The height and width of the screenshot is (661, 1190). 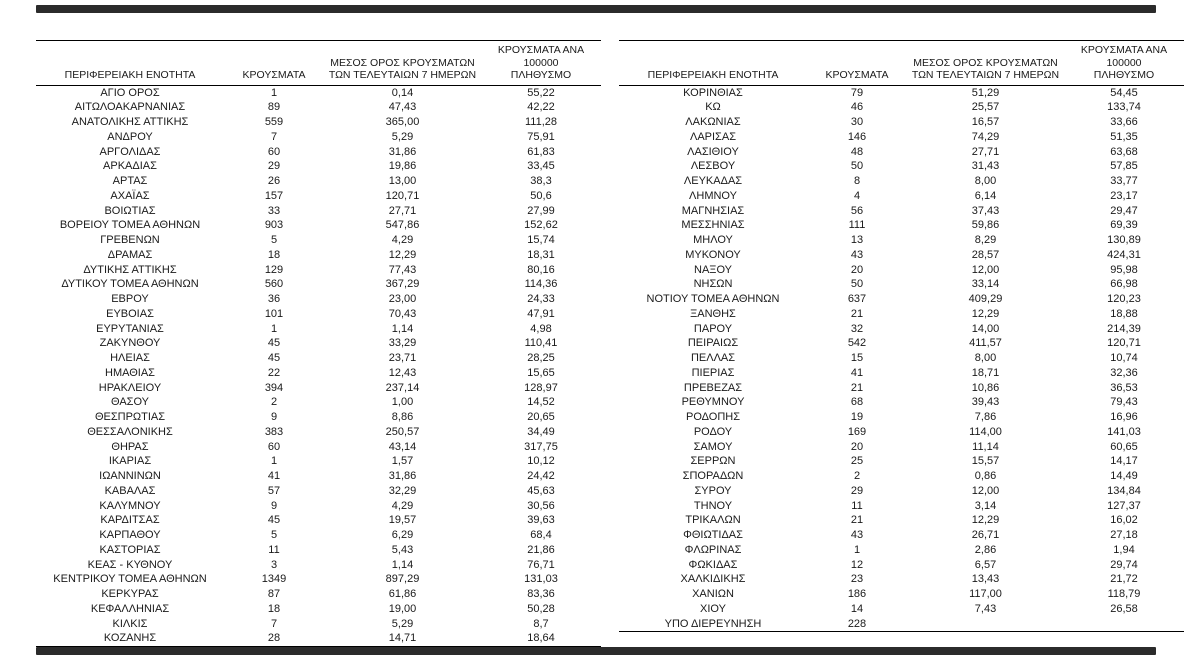 What do you see at coordinates (402, 269) in the screenshot?
I see `avg-cases-7d-cell: 77,43` at bounding box center [402, 269].